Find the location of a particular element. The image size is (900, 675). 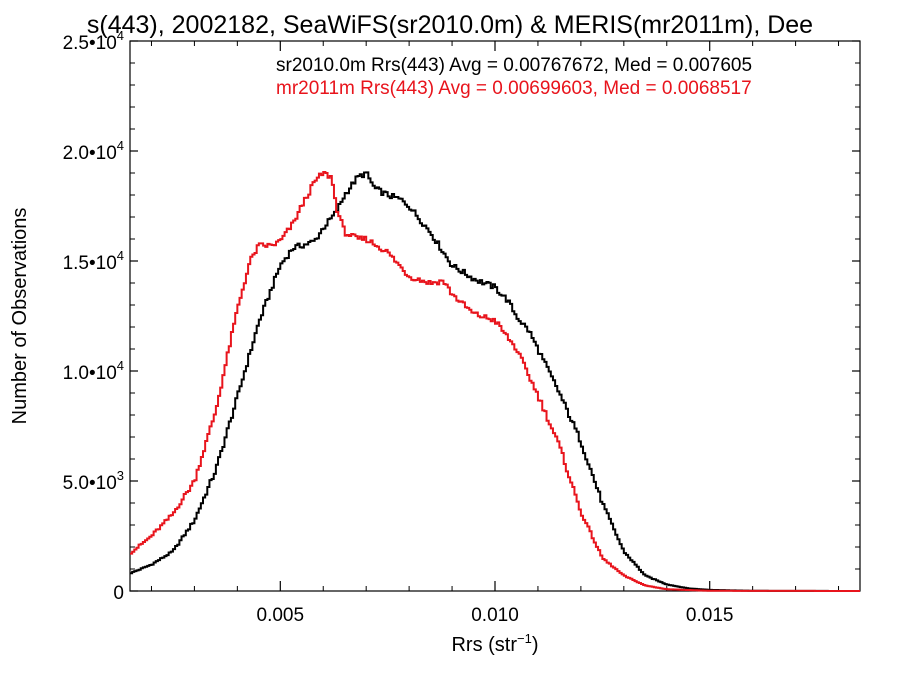

y-tick-label: 0 is located at coordinates (118, 593).